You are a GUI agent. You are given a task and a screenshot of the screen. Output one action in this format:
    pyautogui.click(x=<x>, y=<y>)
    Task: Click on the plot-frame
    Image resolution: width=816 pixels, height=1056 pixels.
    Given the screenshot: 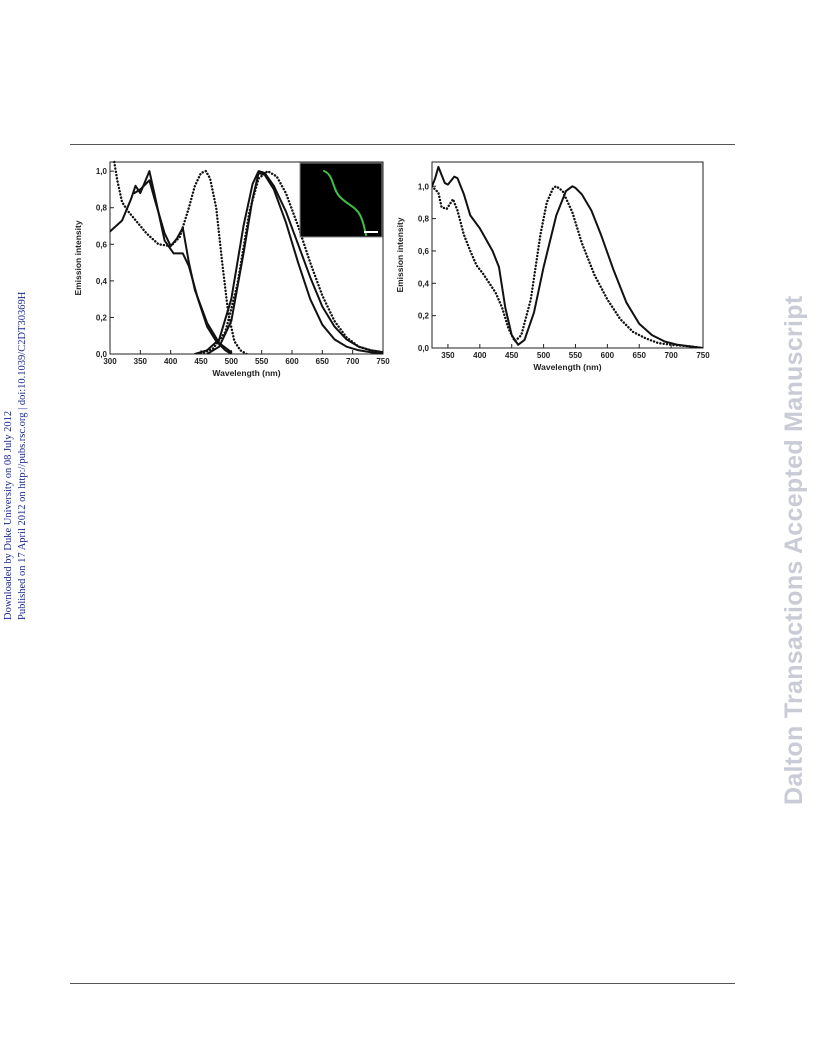 What is the action you would take?
    pyautogui.click(x=567, y=255)
    